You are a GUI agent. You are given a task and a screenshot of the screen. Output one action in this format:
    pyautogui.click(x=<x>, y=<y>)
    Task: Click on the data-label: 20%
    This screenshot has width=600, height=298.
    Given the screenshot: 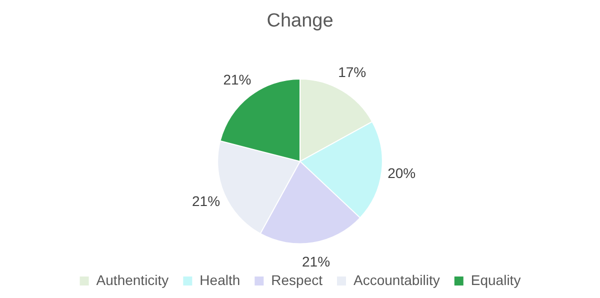 What is the action you would take?
    pyautogui.click(x=402, y=173)
    